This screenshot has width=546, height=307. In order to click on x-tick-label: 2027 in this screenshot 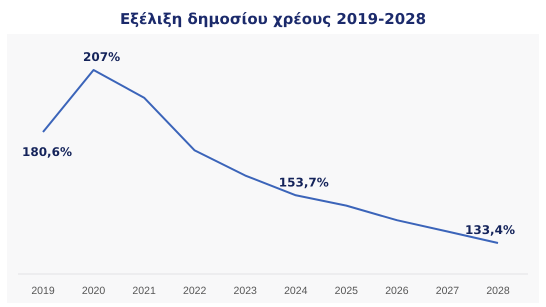, I will do `click(448, 291)`.